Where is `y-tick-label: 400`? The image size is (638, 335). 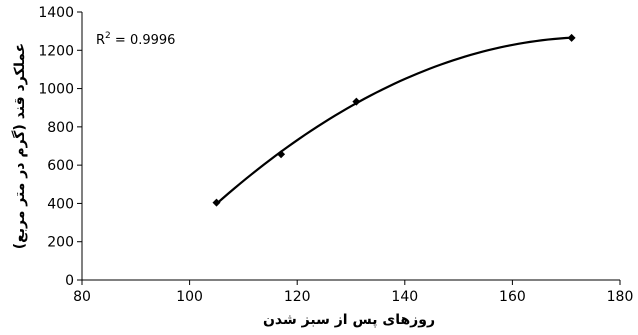
y-tick-label: 400 is located at coordinates (60, 204).